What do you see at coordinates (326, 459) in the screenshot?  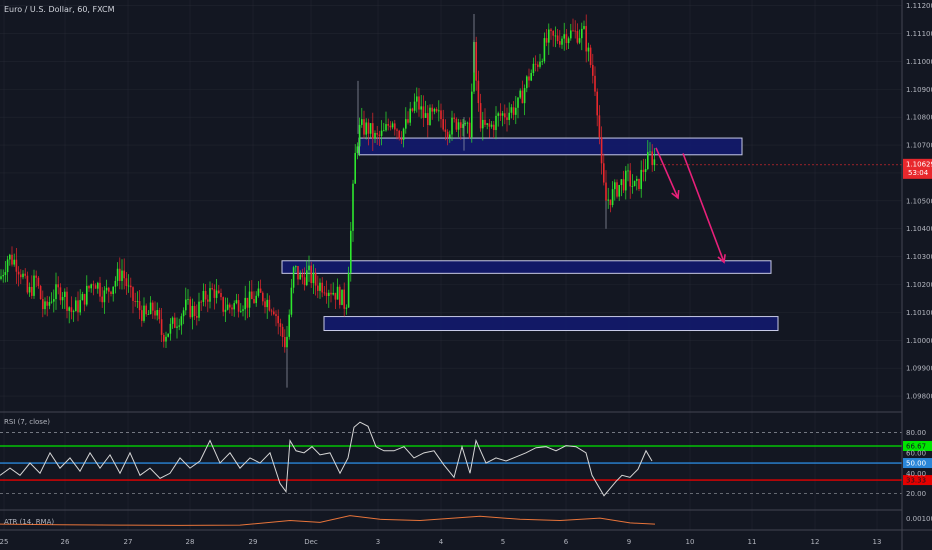 I see `rsi-line` at bounding box center [326, 459].